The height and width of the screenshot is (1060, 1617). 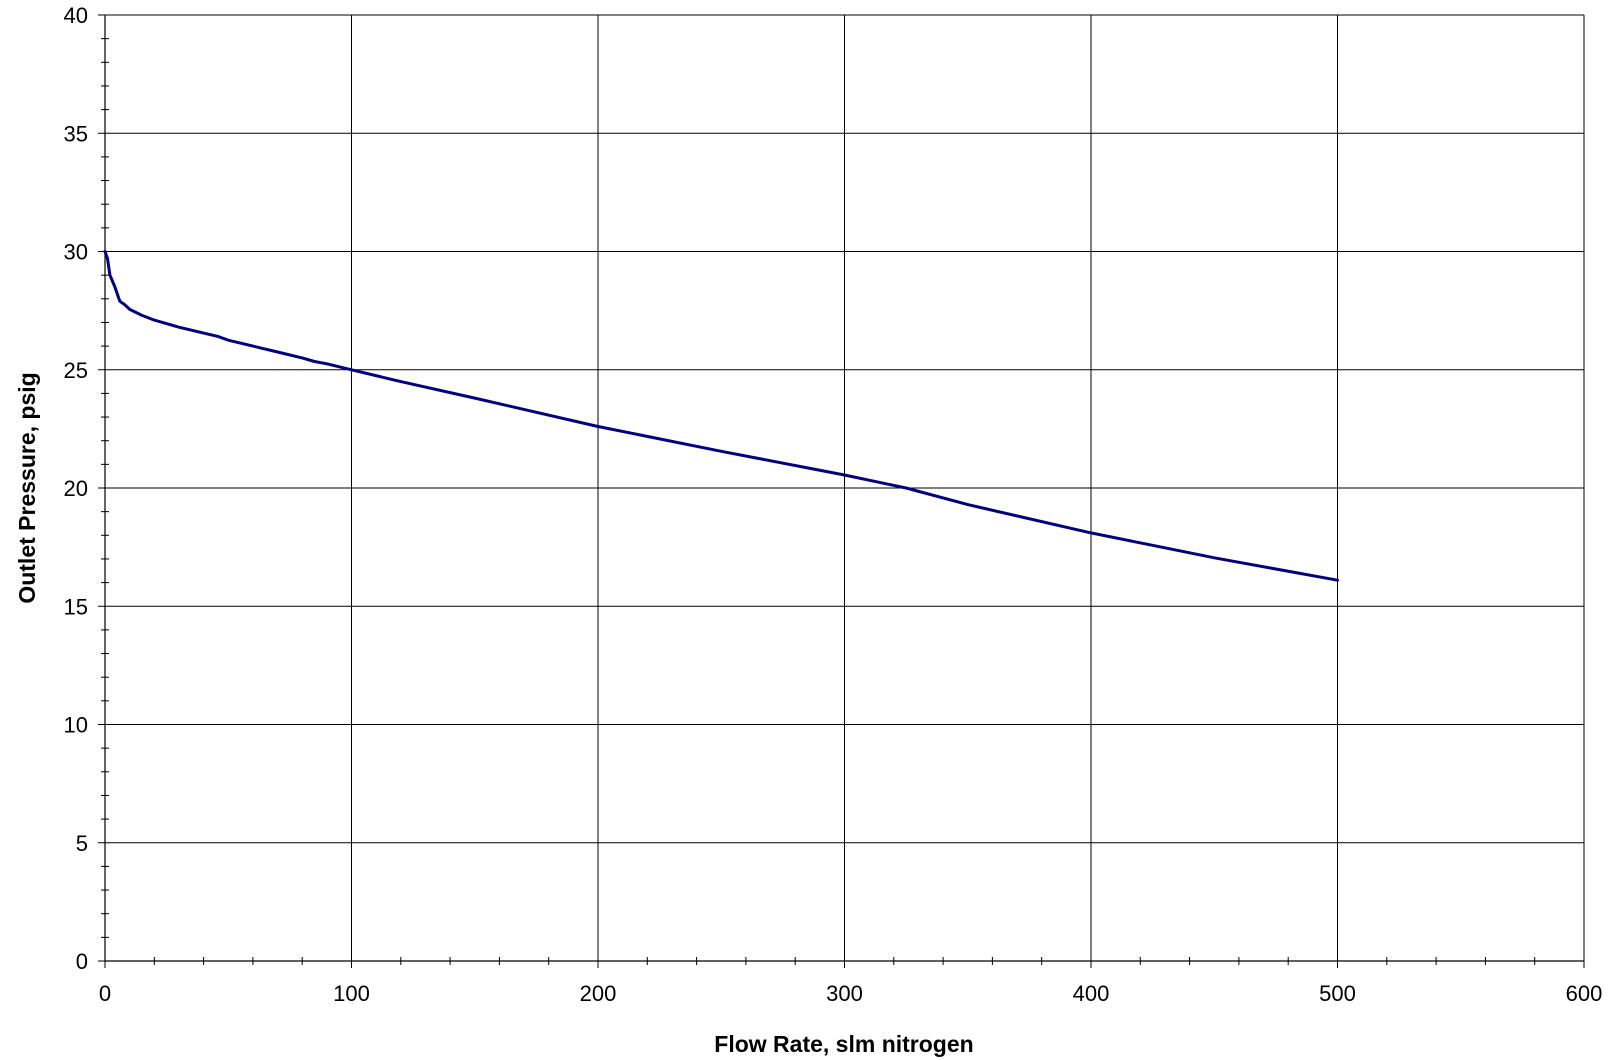 I want to click on y-axis-title: Outlet Pressure, psig, so click(x=27, y=487).